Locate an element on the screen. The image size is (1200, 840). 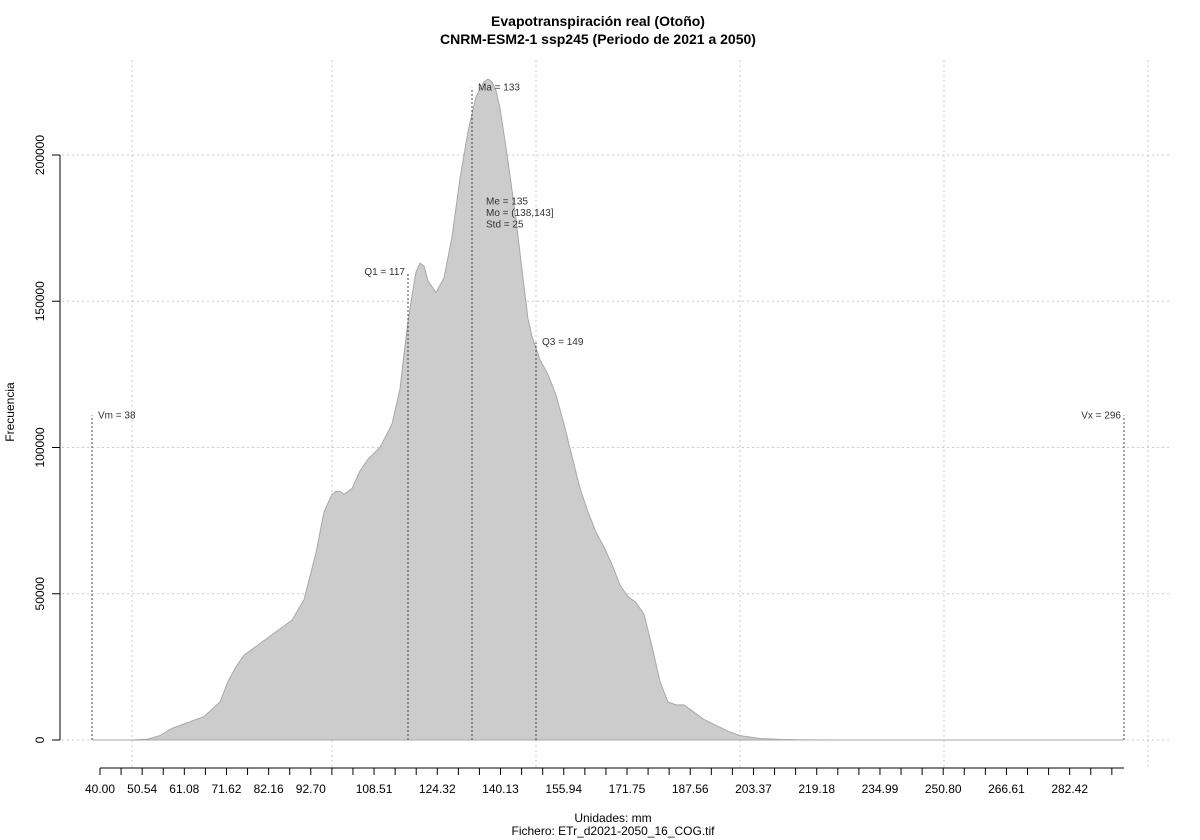
x-tick-label: 108.51 is located at coordinates (374, 789).